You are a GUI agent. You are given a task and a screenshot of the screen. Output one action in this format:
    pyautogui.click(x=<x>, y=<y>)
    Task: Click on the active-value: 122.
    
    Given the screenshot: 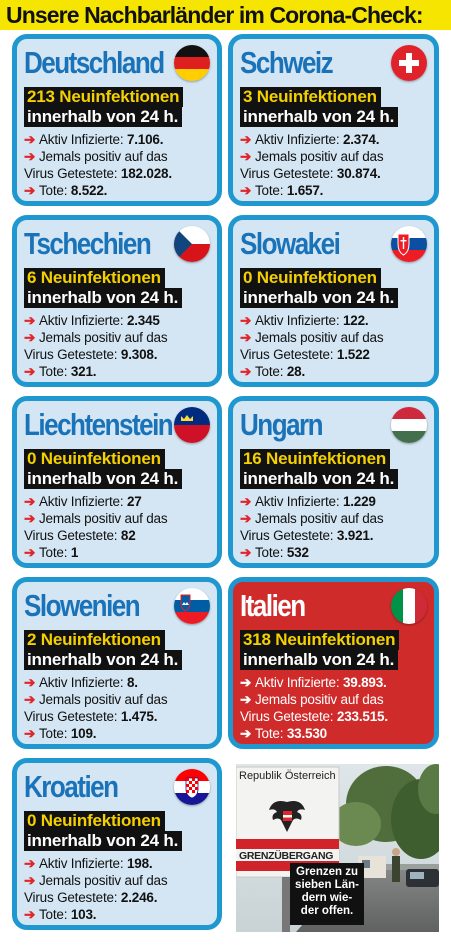 What is the action you would take?
    pyautogui.click(x=355, y=320)
    